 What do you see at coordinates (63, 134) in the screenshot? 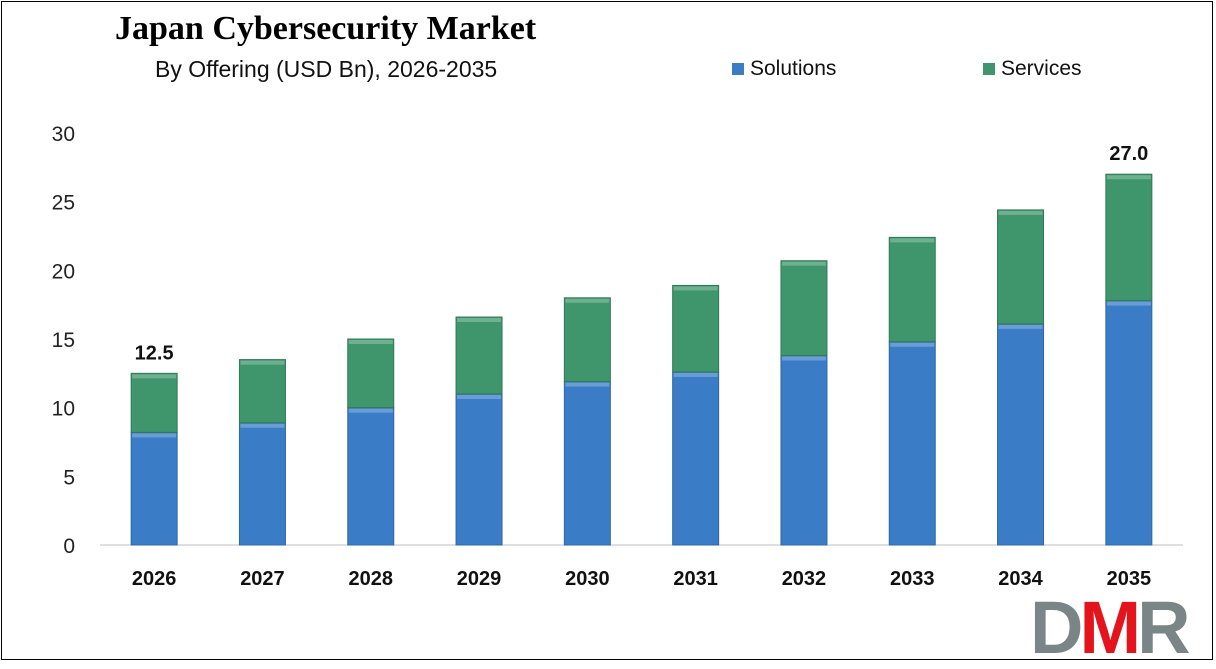
I see `y-tick-label: 30` at bounding box center [63, 134].